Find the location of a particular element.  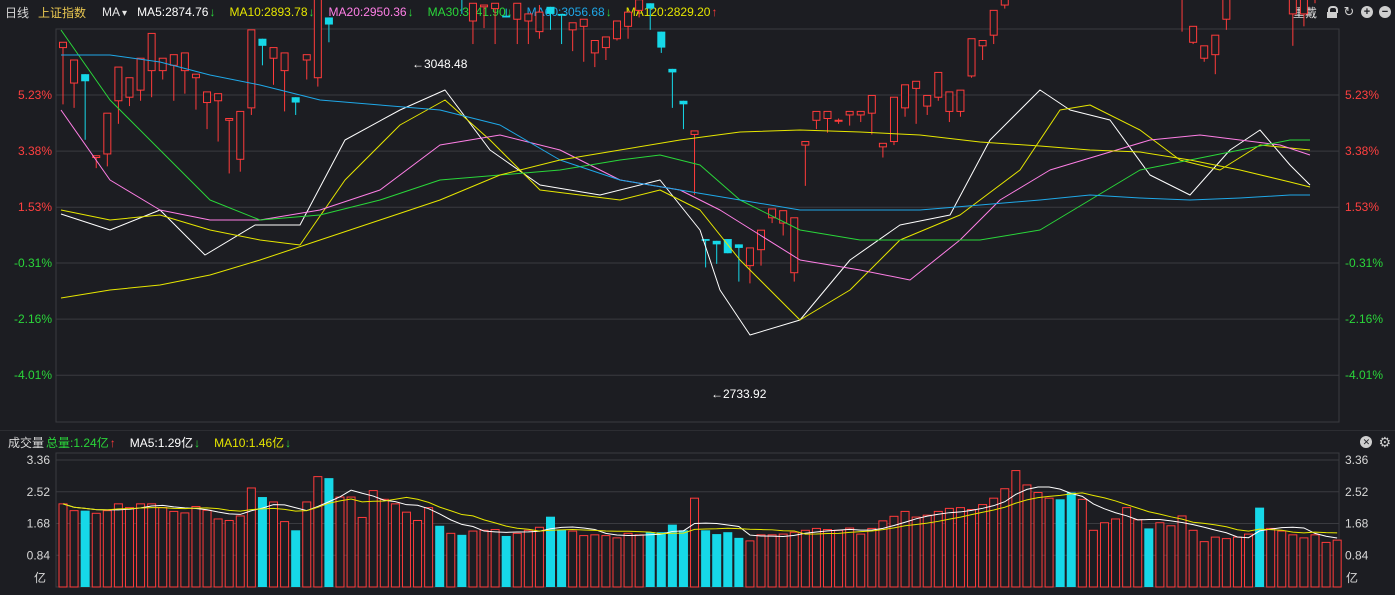

ma-item-text: MA5:2874.76 is located at coordinates (173, 12).